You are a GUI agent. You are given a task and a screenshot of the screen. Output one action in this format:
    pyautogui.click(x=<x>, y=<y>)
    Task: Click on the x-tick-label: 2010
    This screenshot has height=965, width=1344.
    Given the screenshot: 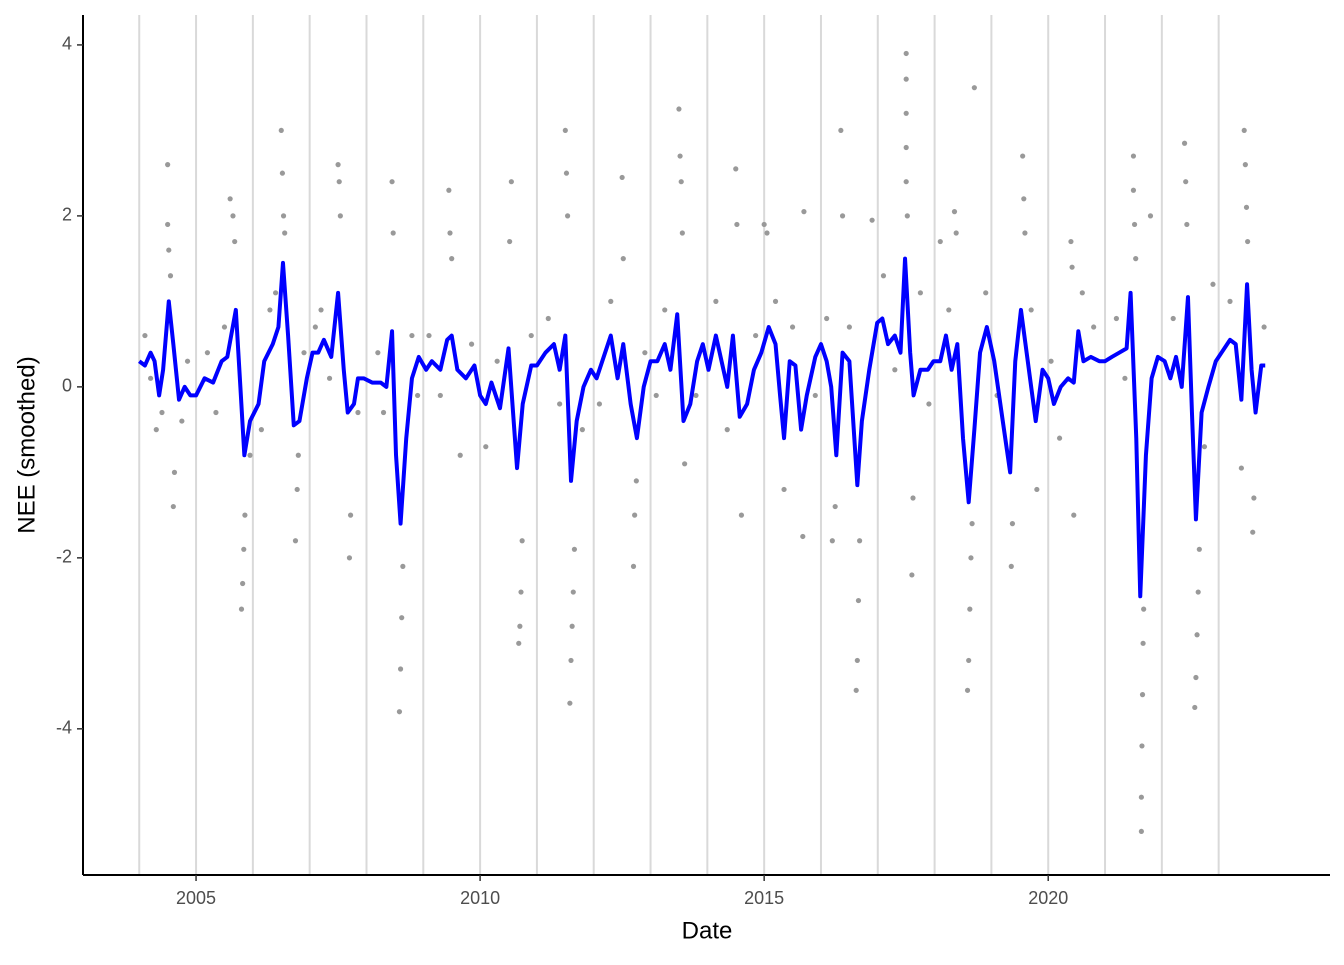 What is the action you would take?
    pyautogui.click(x=480, y=898)
    